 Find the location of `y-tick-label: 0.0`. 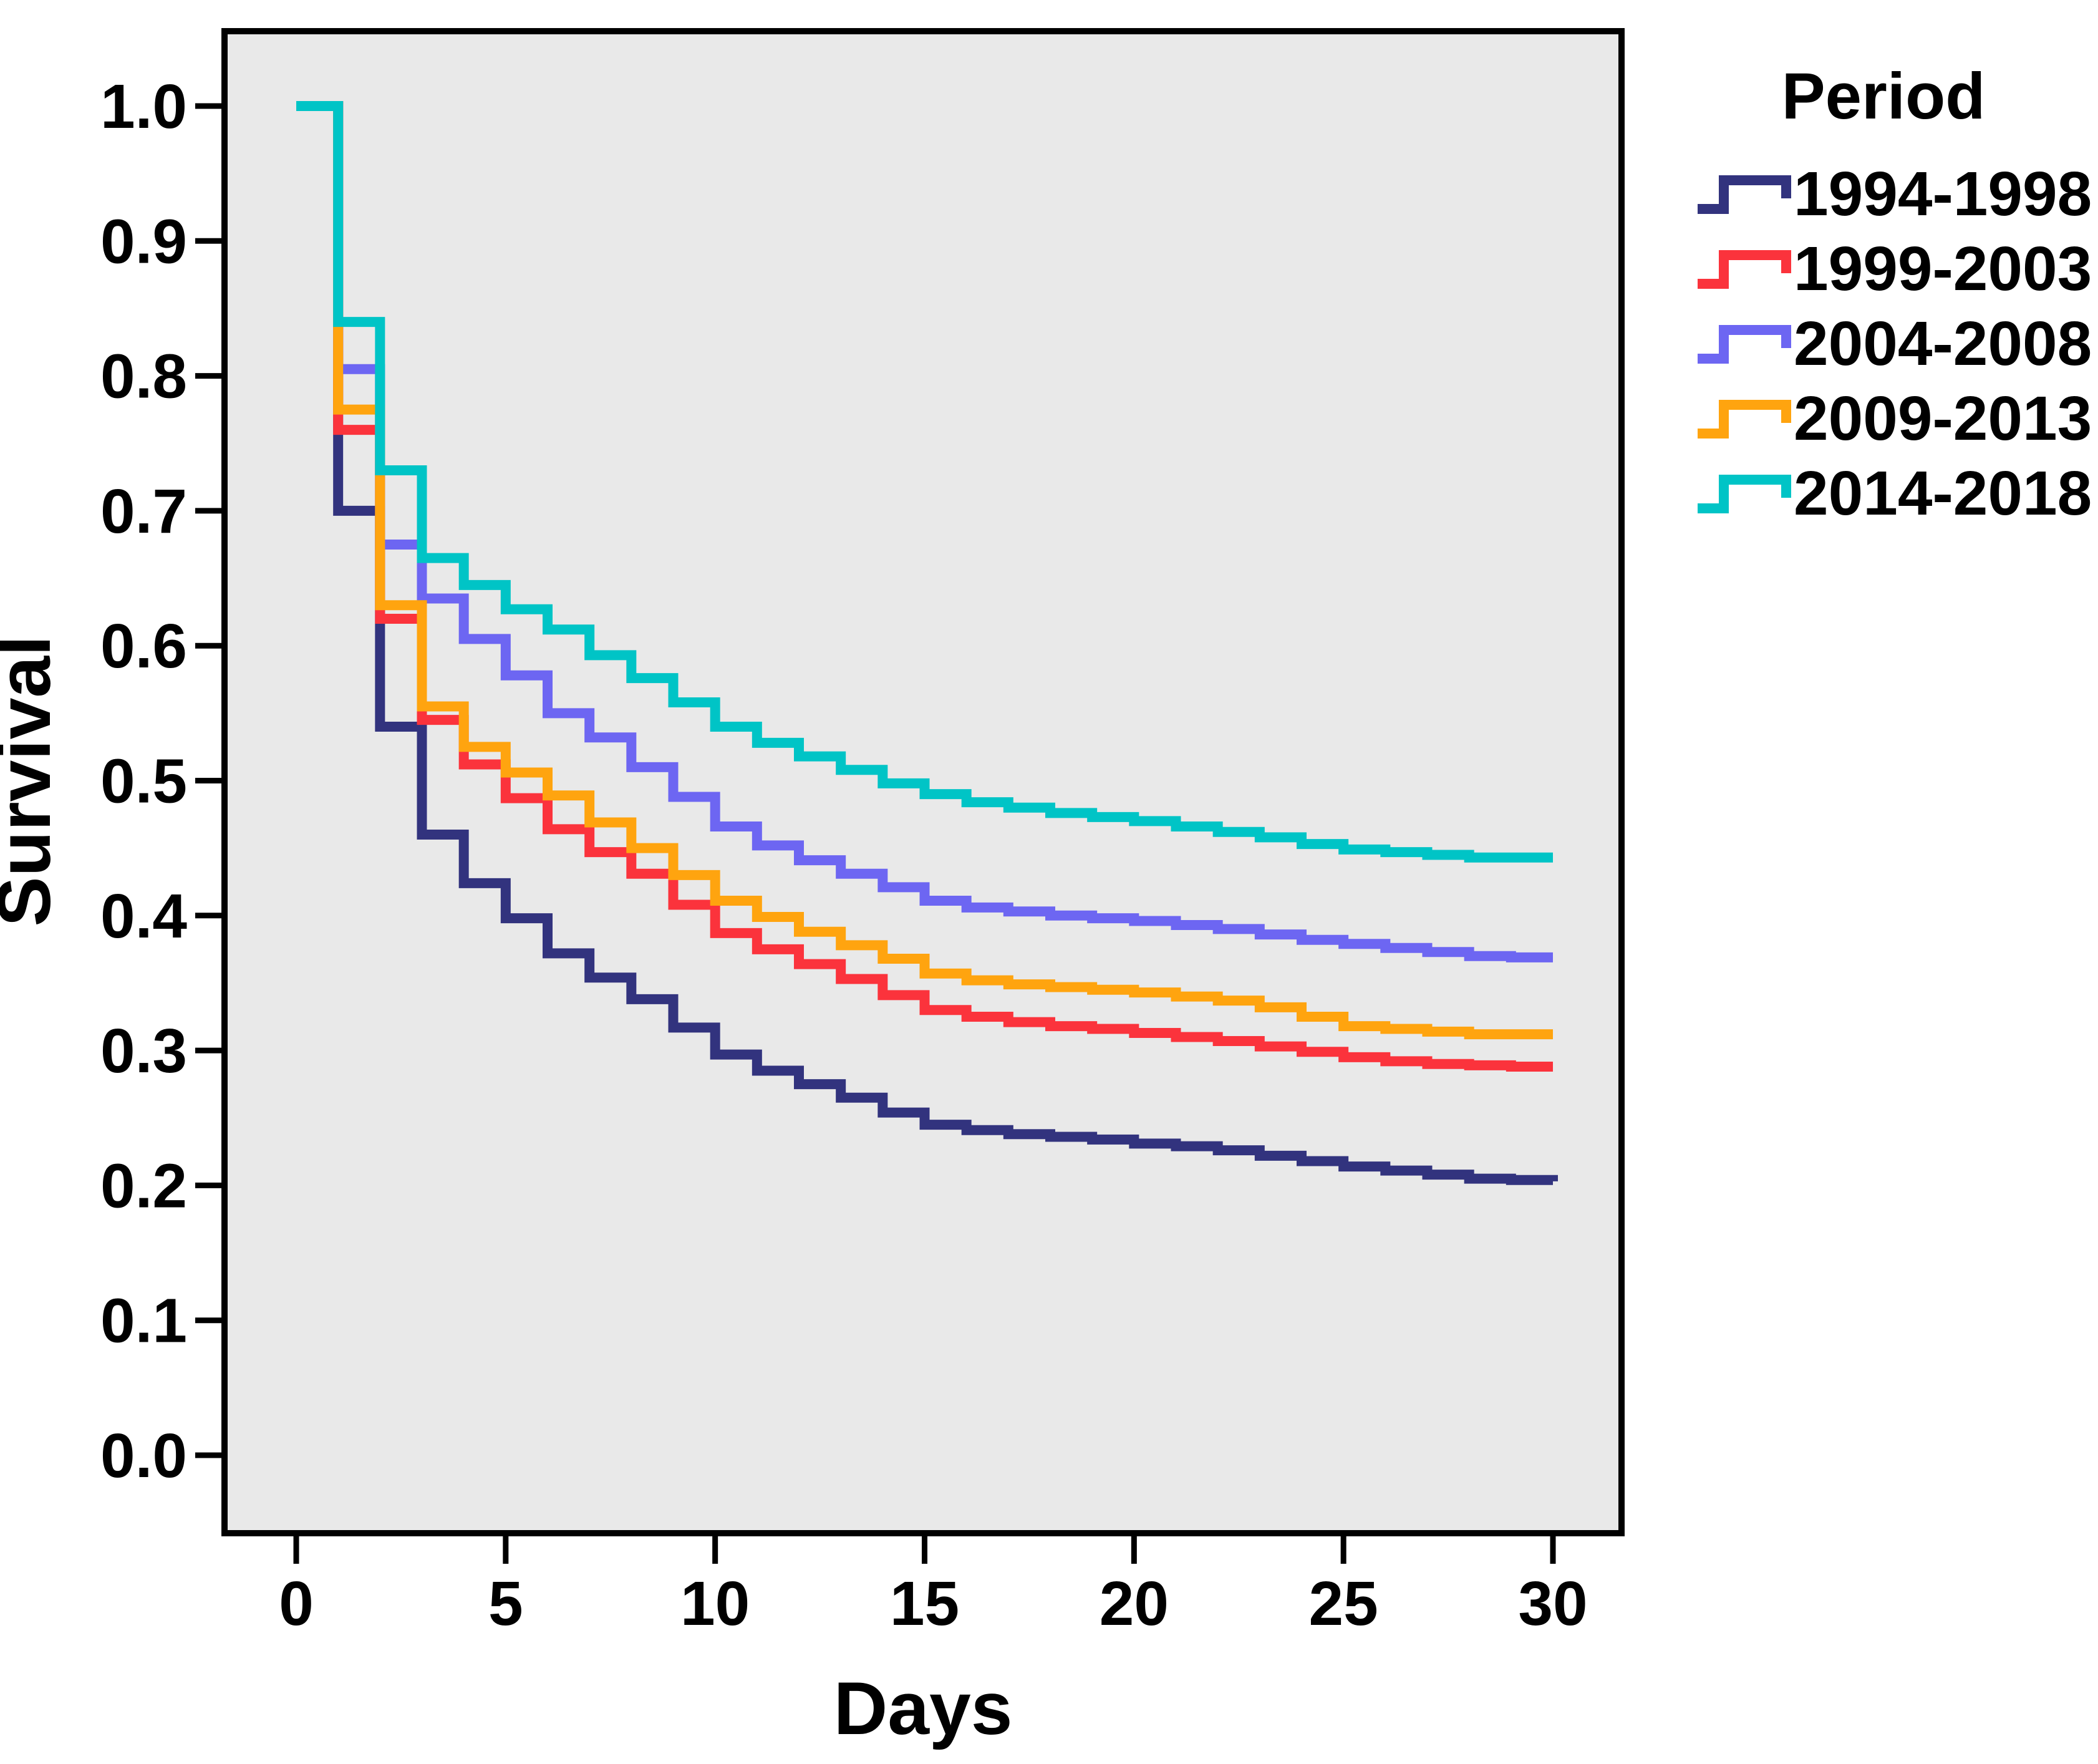

y-tick-label: 0.0 is located at coordinates (143, 1456).